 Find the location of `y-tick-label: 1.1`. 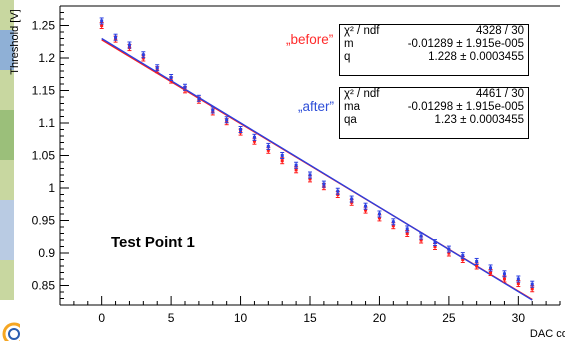

y-tick-label: 1.1 is located at coordinates (46, 123).